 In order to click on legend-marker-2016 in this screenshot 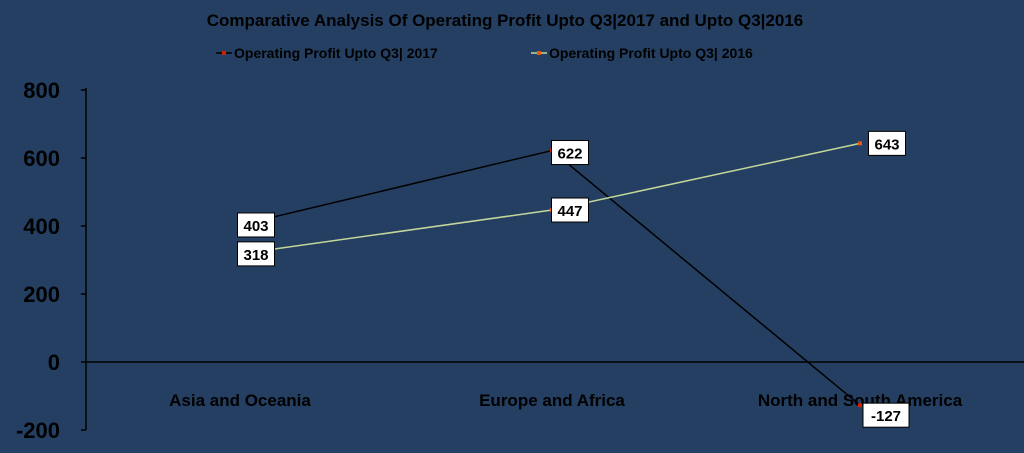, I will do `click(539, 53)`.